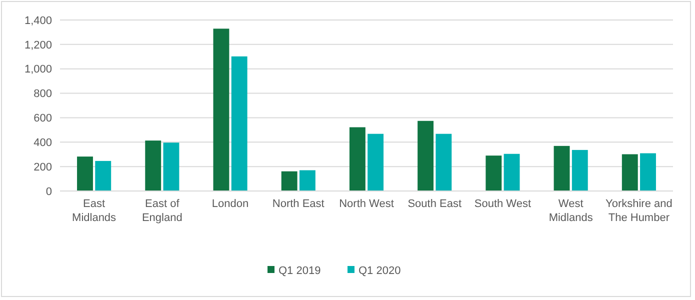  I want to click on y-tick-label: 0, so click(49, 192).